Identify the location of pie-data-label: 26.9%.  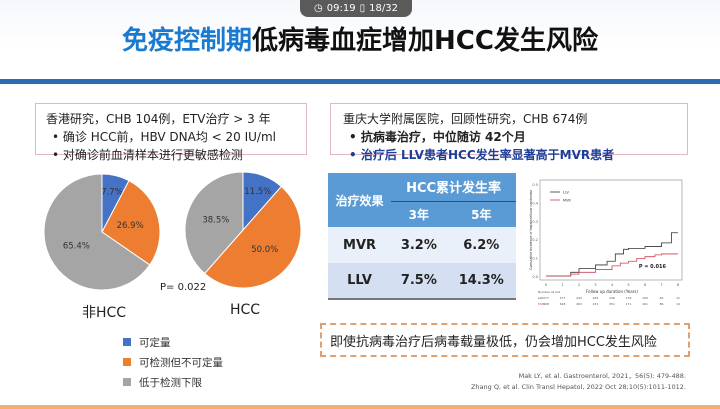
(130, 226).